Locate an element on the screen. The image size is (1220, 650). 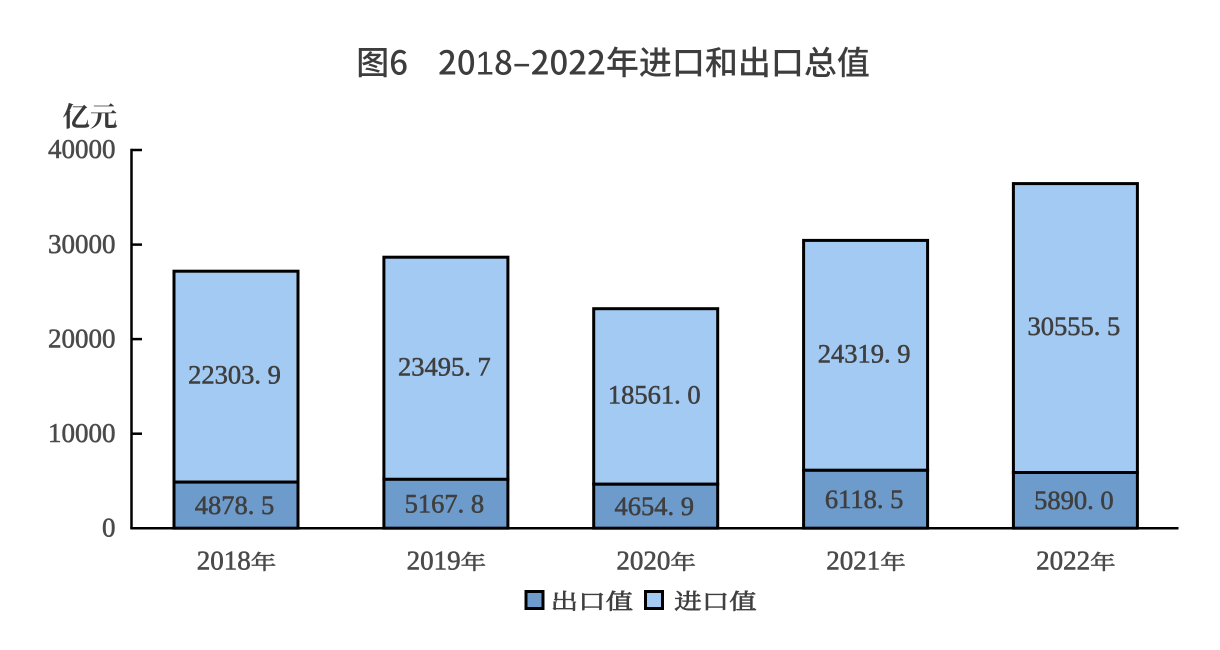
svg-text: 40000 is located at coordinates (82, 149).